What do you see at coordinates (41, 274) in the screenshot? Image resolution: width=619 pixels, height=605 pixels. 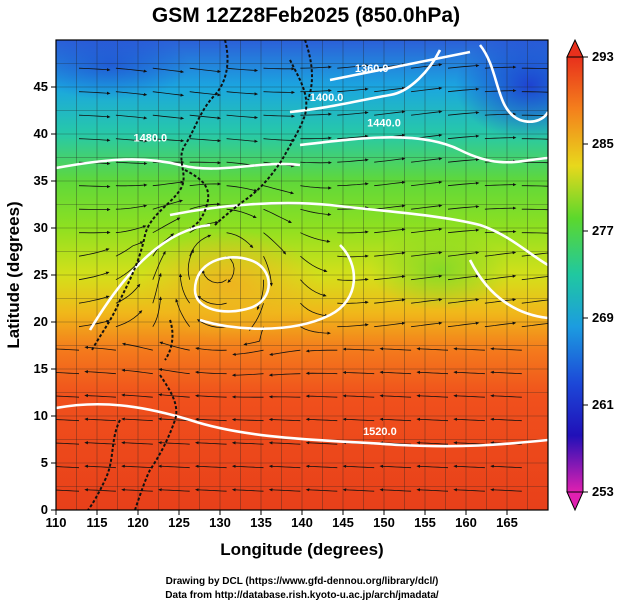 I see `y-tick-label: 25` at bounding box center [41, 274].